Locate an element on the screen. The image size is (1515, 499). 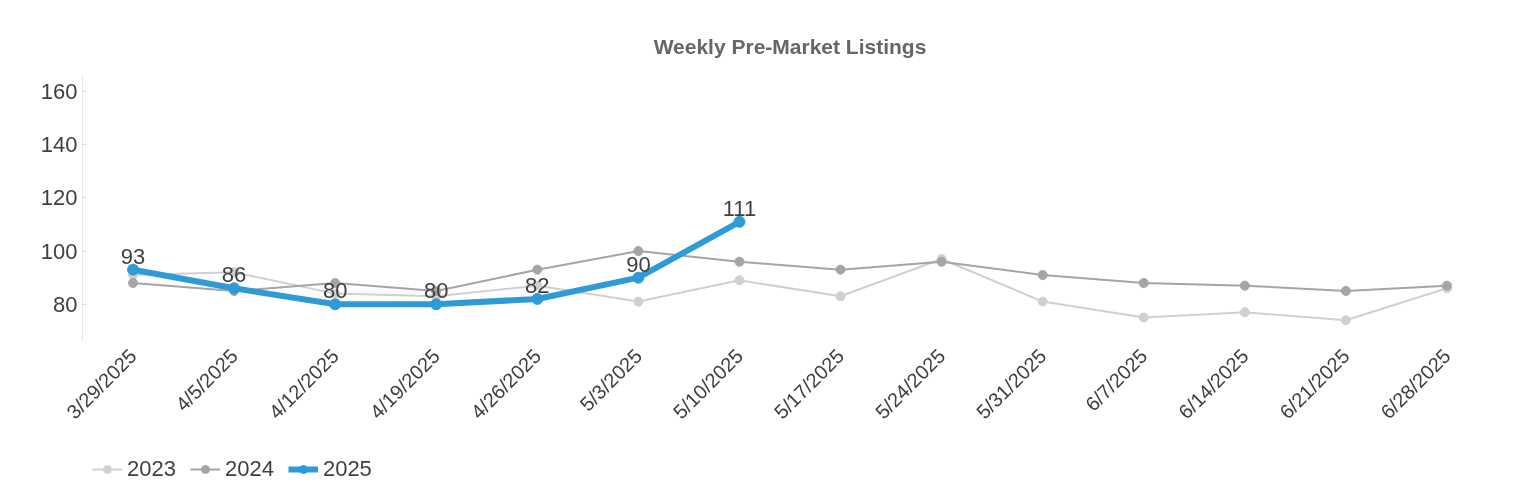
y-tick-label: 80 is located at coordinates (65, 304).